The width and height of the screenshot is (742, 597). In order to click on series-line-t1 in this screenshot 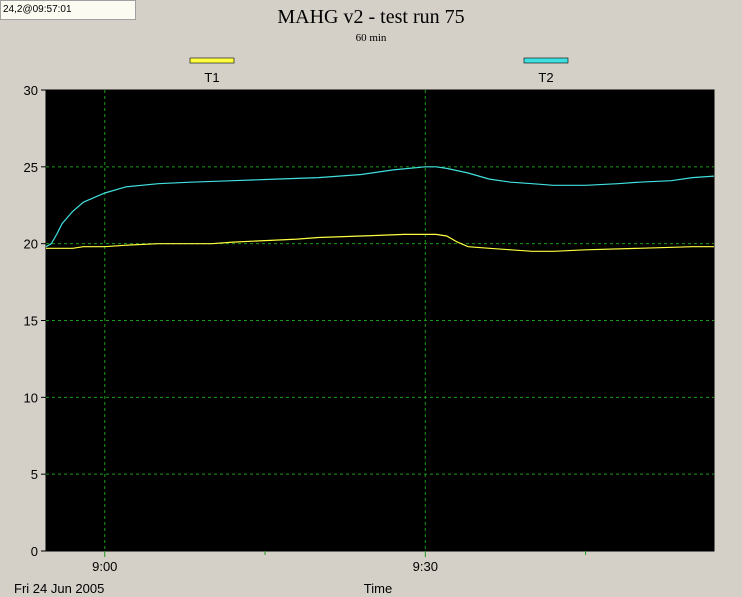, I will do `click(380, 242)`.